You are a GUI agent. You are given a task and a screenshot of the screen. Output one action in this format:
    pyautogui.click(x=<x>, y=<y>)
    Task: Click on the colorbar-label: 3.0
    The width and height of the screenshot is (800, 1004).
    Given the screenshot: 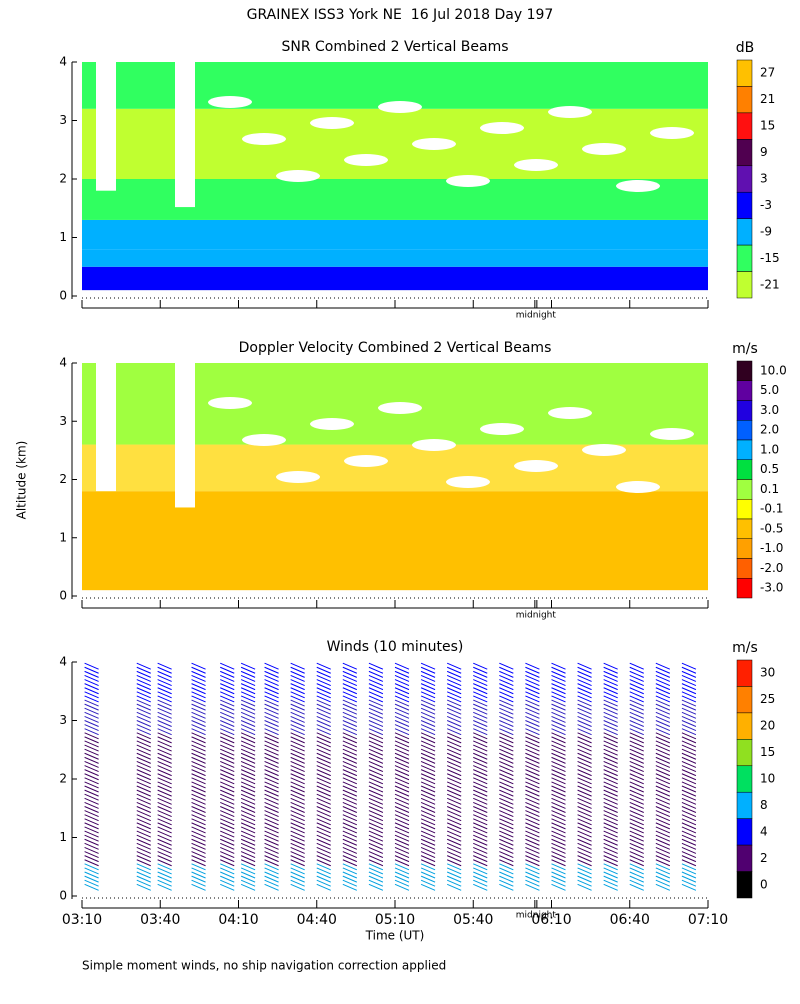 What is the action you would take?
    pyautogui.click(x=769, y=410)
    